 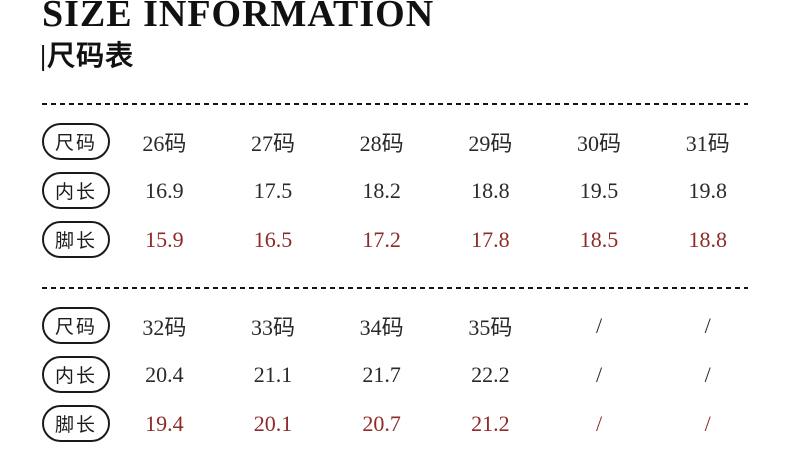 I want to click on value-cell: 17.8, so click(x=490, y=239).